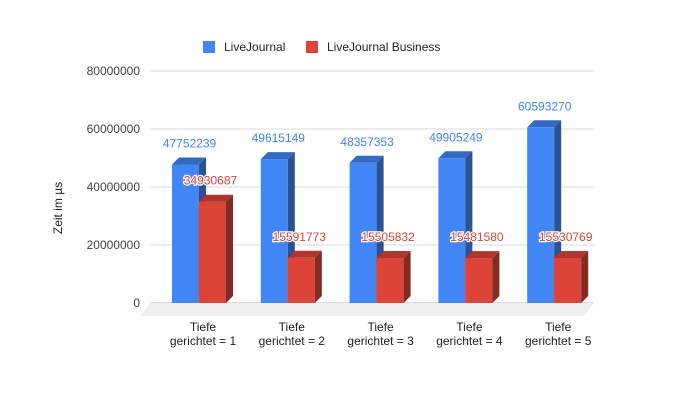 The image size is (677, 400). I want to click on x-category-label: Tiefe gerichtet = 2, so click(292, 334).